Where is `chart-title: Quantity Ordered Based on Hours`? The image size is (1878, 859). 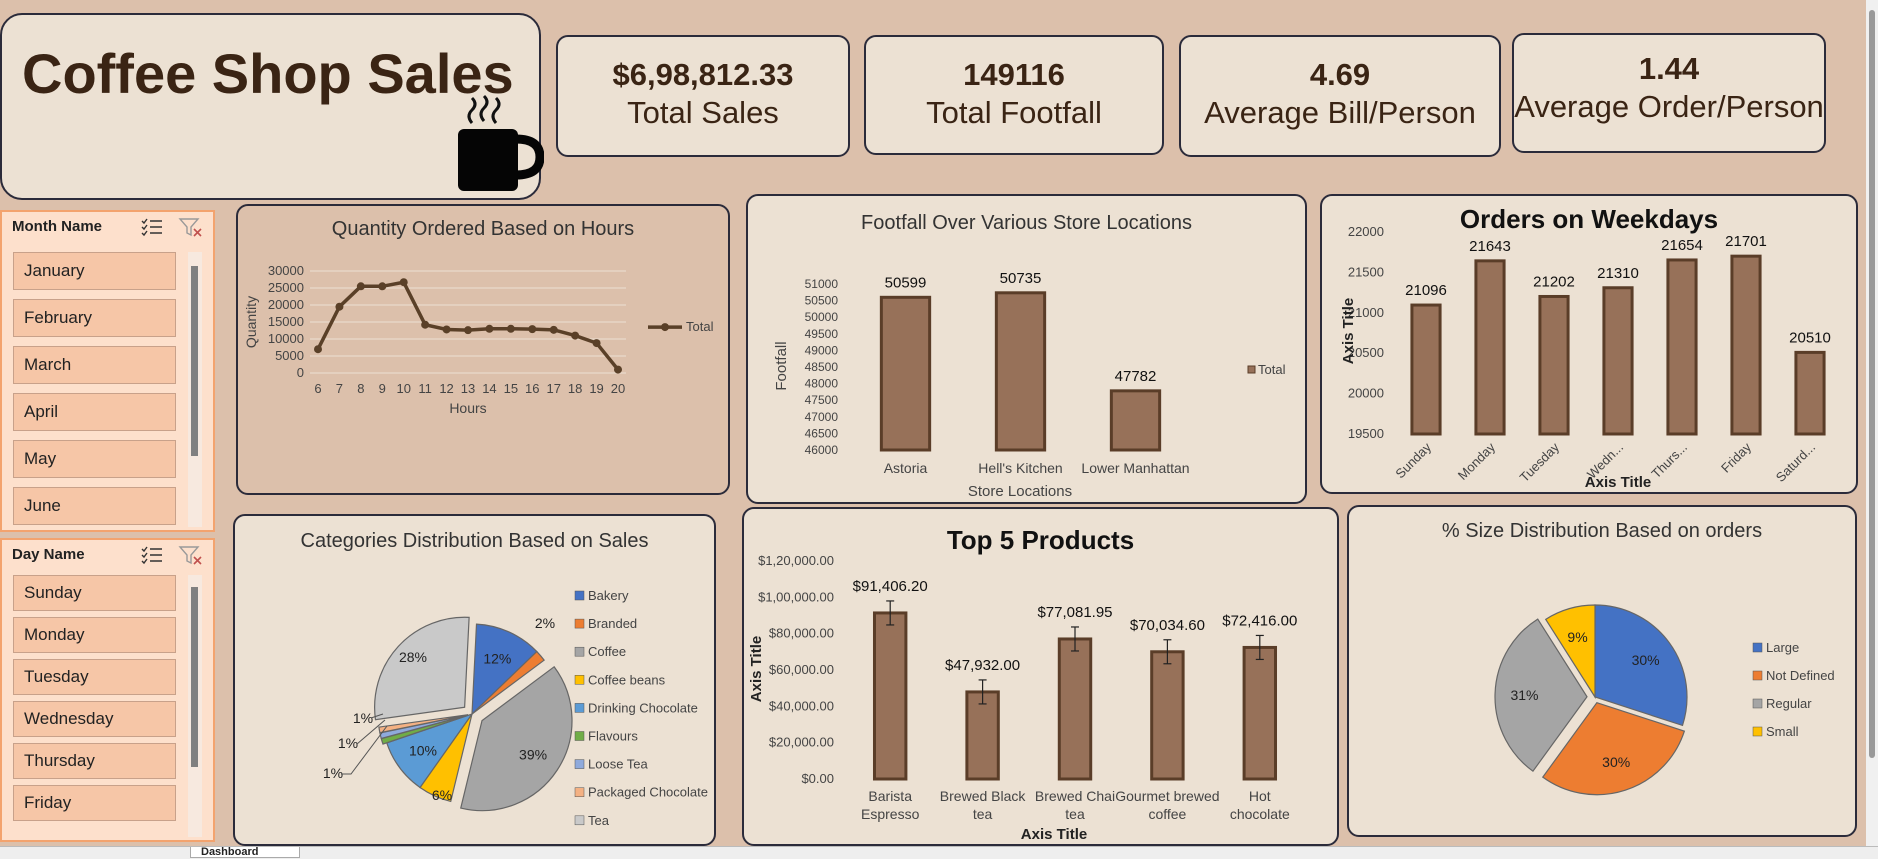
chart-title: Quantity Ordered Based on Hours is located at coordinates (483, 229).